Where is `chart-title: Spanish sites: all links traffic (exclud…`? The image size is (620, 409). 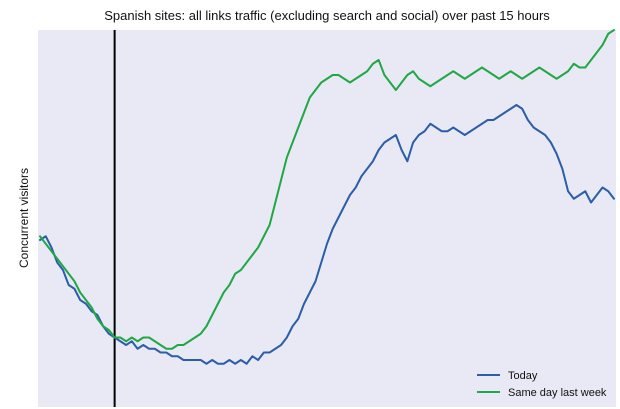
chart-title: Spanish sites: all links traffic (exclud… is located at coordinates (327, 15).